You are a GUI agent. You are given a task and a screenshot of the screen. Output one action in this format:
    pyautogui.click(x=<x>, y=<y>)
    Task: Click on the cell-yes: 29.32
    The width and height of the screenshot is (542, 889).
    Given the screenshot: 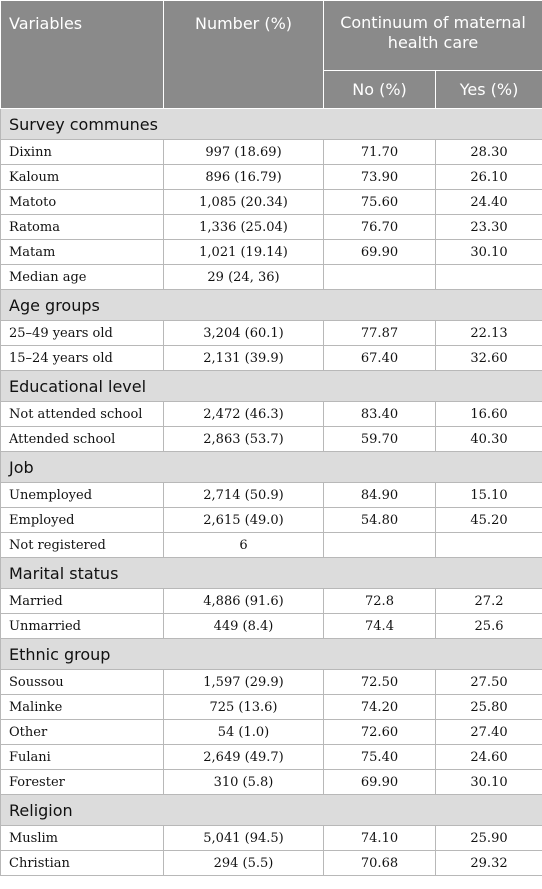 What is the action you would take?
    pyautogui.click(x=488, y=863)
    